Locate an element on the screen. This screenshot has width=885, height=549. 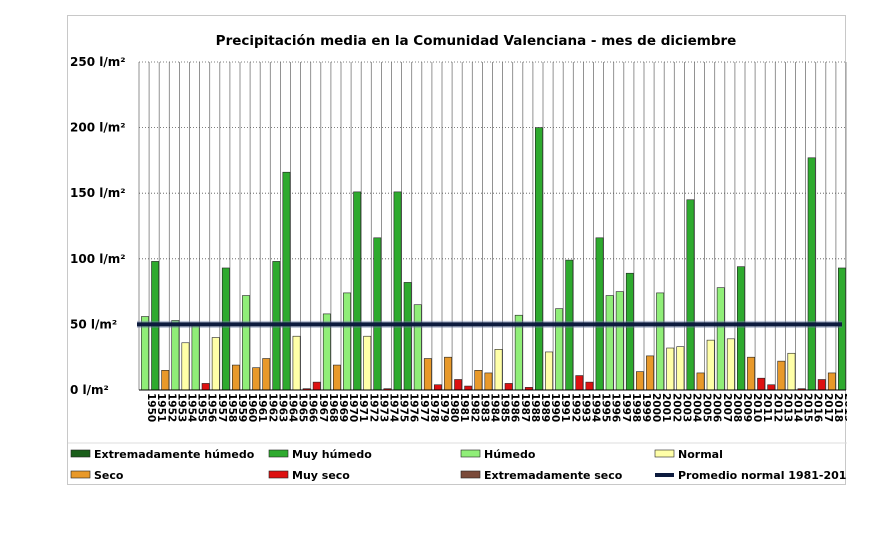
bar-1991 is located at coordinates (559, 349).